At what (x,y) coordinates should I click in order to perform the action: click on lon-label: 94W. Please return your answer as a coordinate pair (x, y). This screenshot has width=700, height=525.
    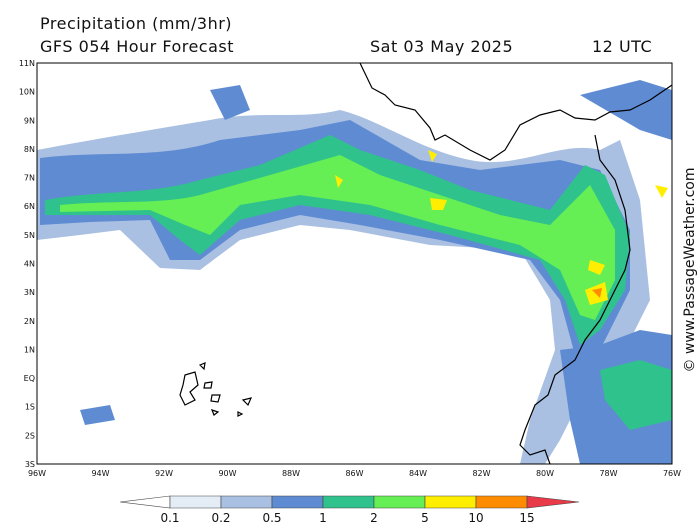
    Looking at the image, I should click on (100, 473).